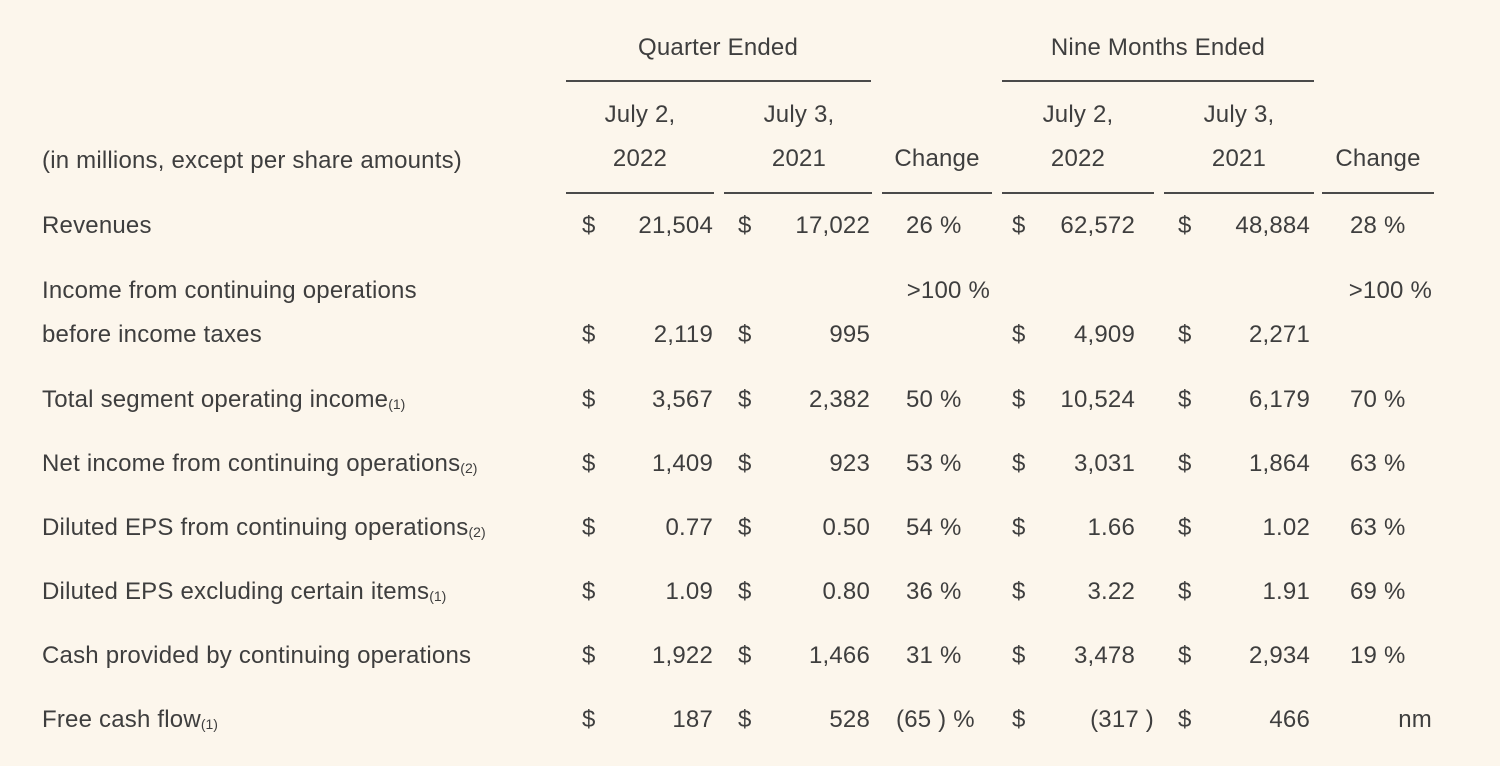  I want to click on col-header-q-prior-line1: July 3,, so click(799, 114).